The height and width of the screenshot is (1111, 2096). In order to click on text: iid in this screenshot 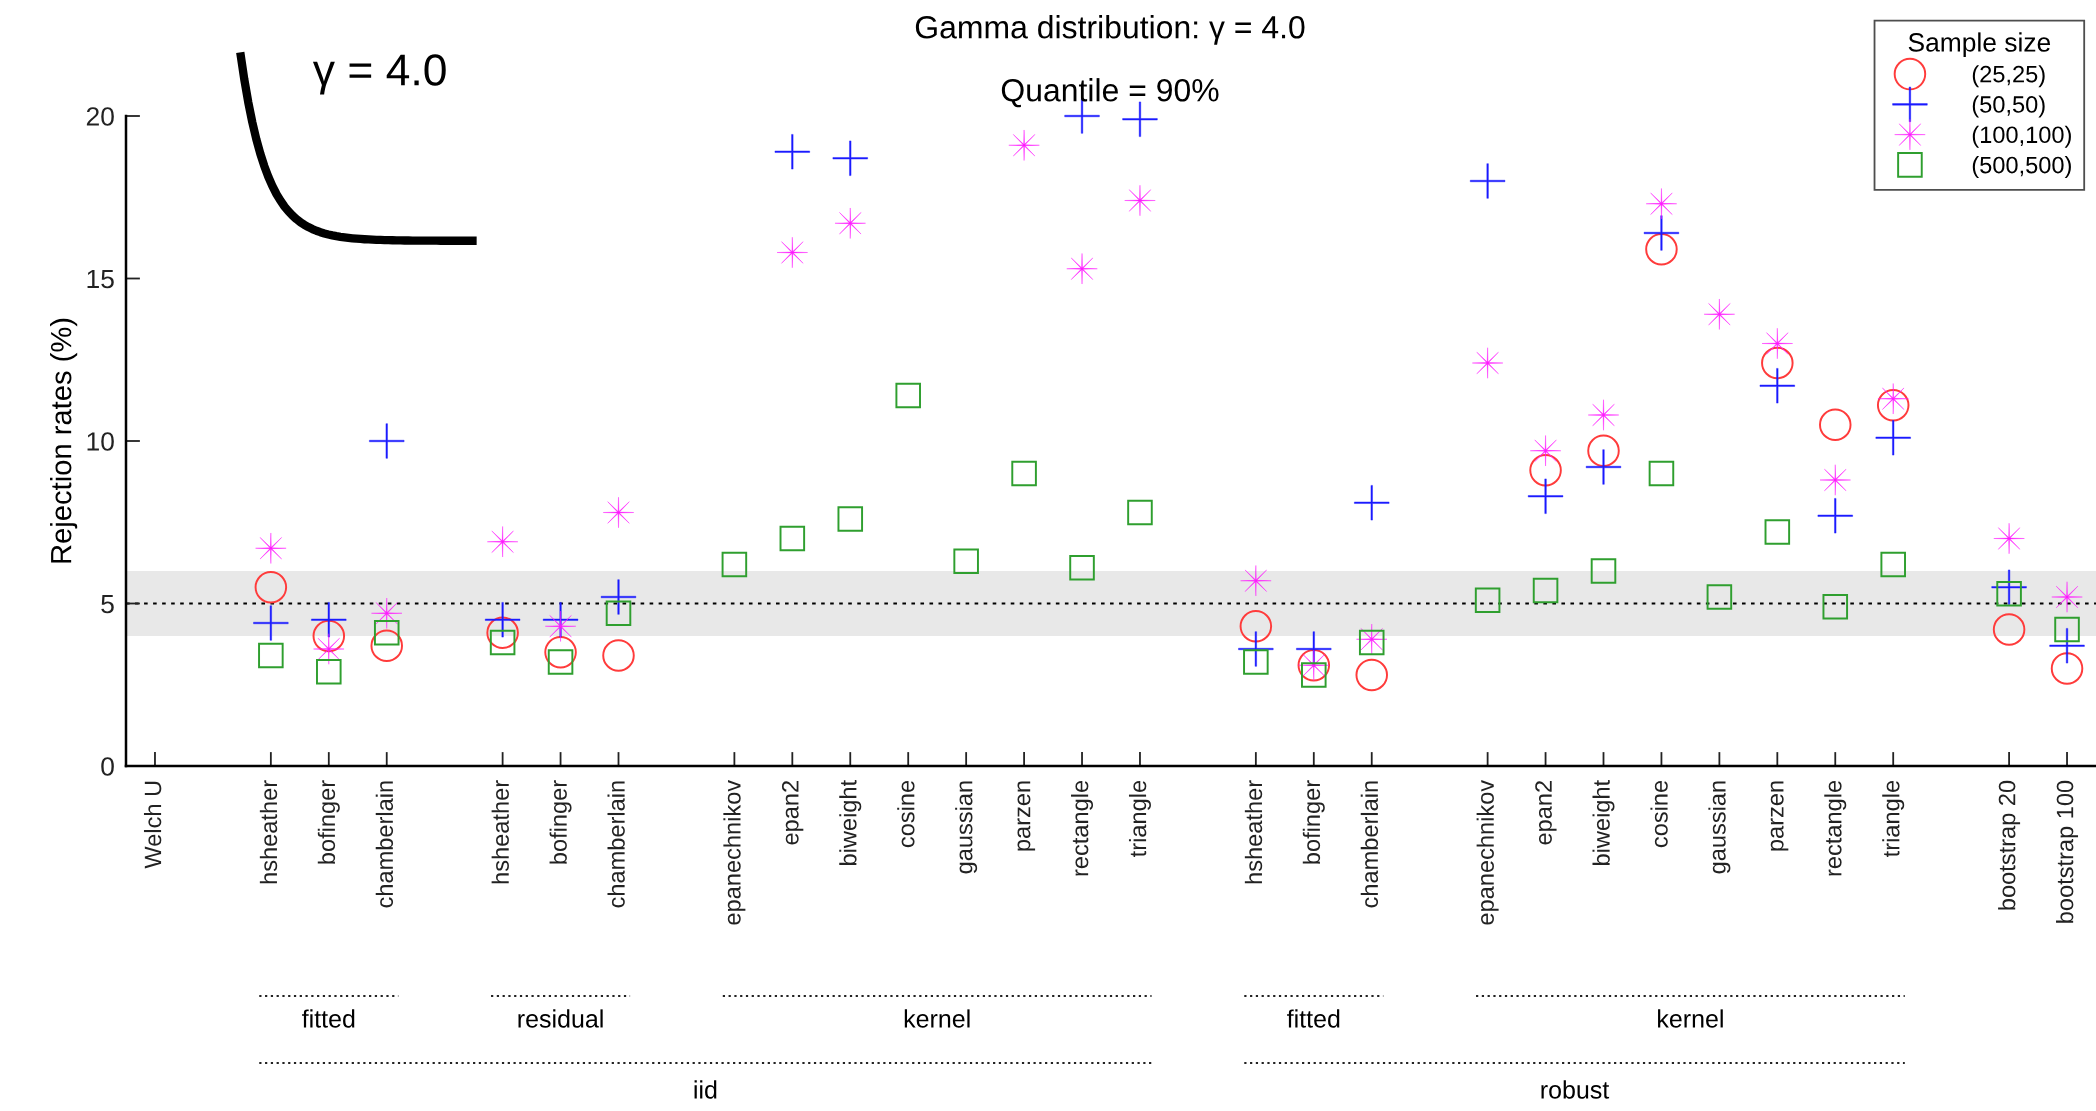, I will do `click(705, 1089)`.